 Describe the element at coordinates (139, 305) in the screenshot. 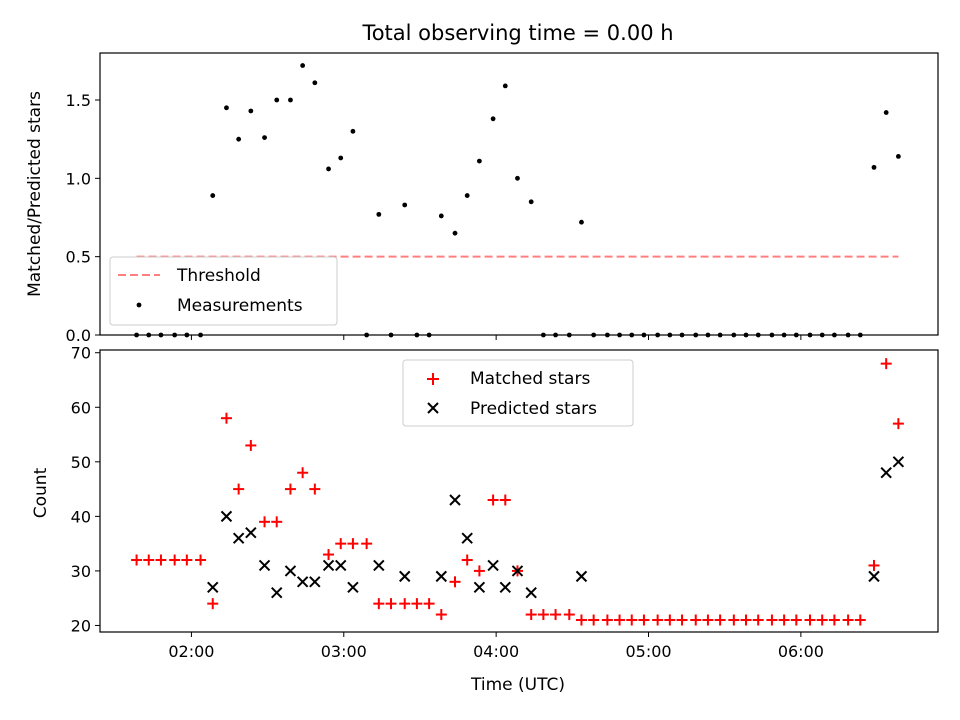

I see `measurements-legend-swatch` at that location.